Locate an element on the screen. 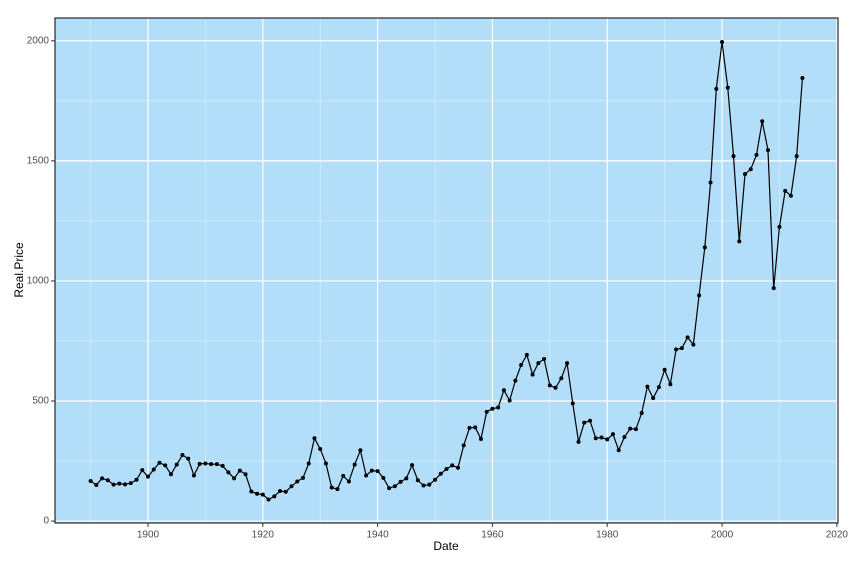 This screenshot has height=565, width=858. y-tick-label: 2000 is located at coordinates (38, 40).